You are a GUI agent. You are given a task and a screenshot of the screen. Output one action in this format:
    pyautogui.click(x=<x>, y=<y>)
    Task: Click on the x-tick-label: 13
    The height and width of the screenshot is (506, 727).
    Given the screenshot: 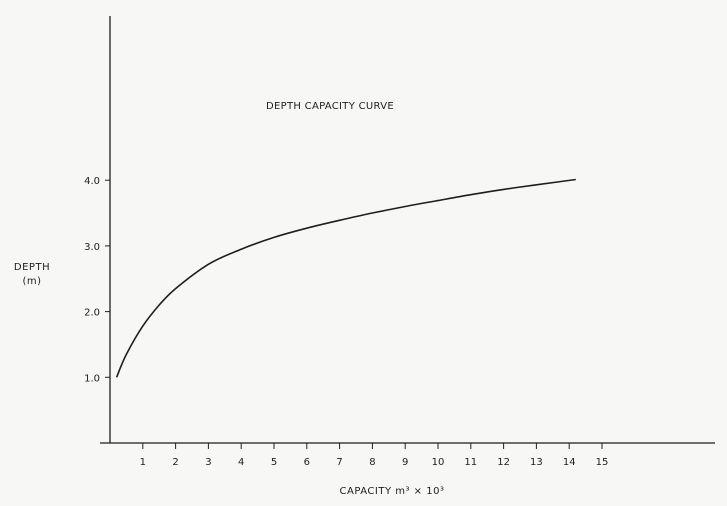 What is the action you would take?
    pyautogui.click(x=536, y=462)
    